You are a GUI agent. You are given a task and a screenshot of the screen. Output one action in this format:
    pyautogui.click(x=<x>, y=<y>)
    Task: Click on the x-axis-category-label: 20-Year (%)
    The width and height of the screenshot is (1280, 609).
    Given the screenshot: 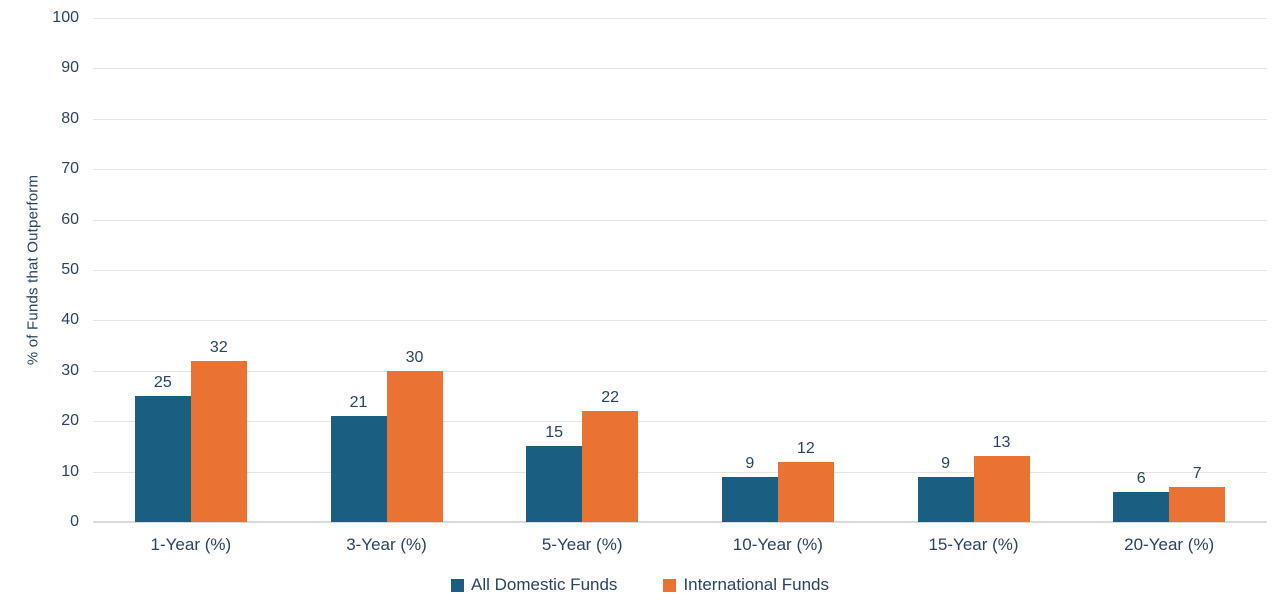 What is the action you would take?
    pyautogui.click(x=1169, y=544)
    